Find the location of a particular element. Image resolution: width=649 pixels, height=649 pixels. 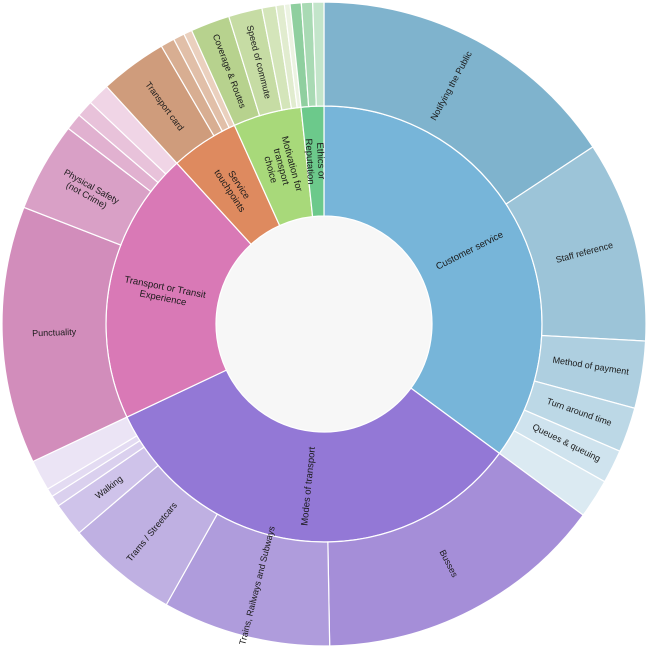

center-disc is located at coordinates (324, 324).